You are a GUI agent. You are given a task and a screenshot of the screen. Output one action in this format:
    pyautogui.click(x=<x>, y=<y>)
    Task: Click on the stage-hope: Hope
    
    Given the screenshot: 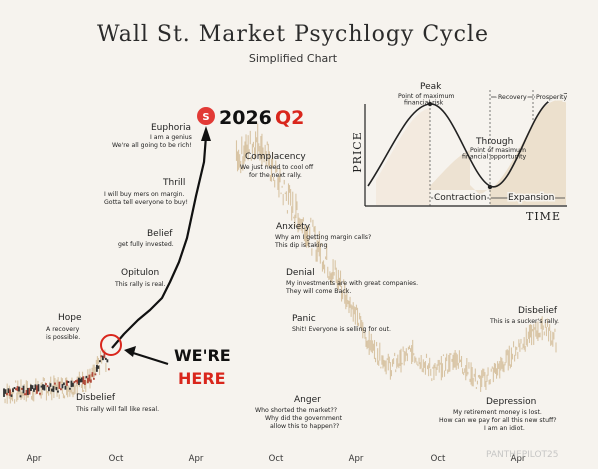 What is the action you would take?
    pyautogui.click(x=70, y=318)
    